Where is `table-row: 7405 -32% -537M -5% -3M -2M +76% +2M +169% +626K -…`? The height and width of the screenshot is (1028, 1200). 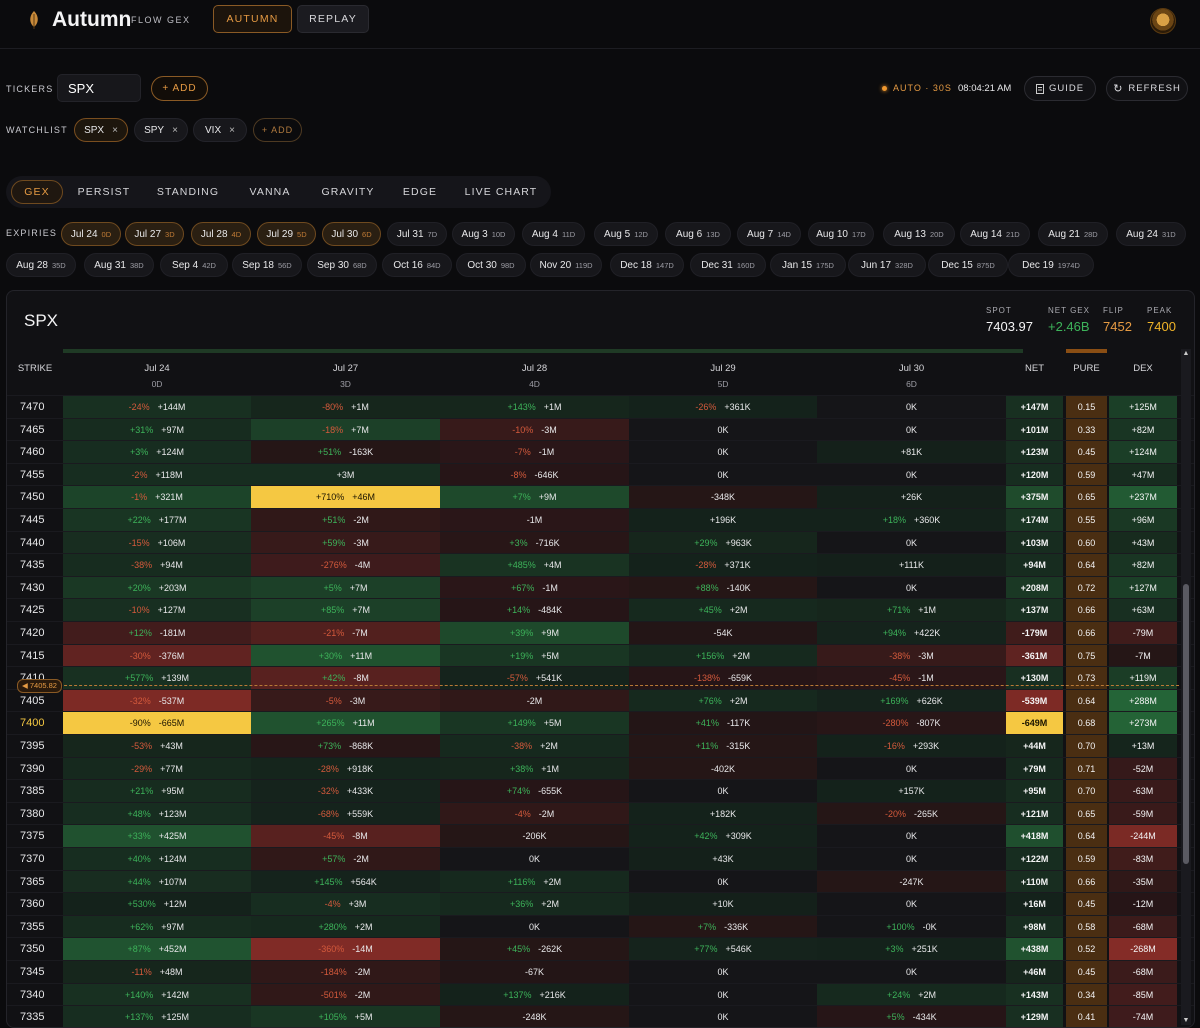 table-row: 7405 -32% -537M -5% -3M -2M +76% +2M +169% +626K -… is located at coordinates (600, 700).